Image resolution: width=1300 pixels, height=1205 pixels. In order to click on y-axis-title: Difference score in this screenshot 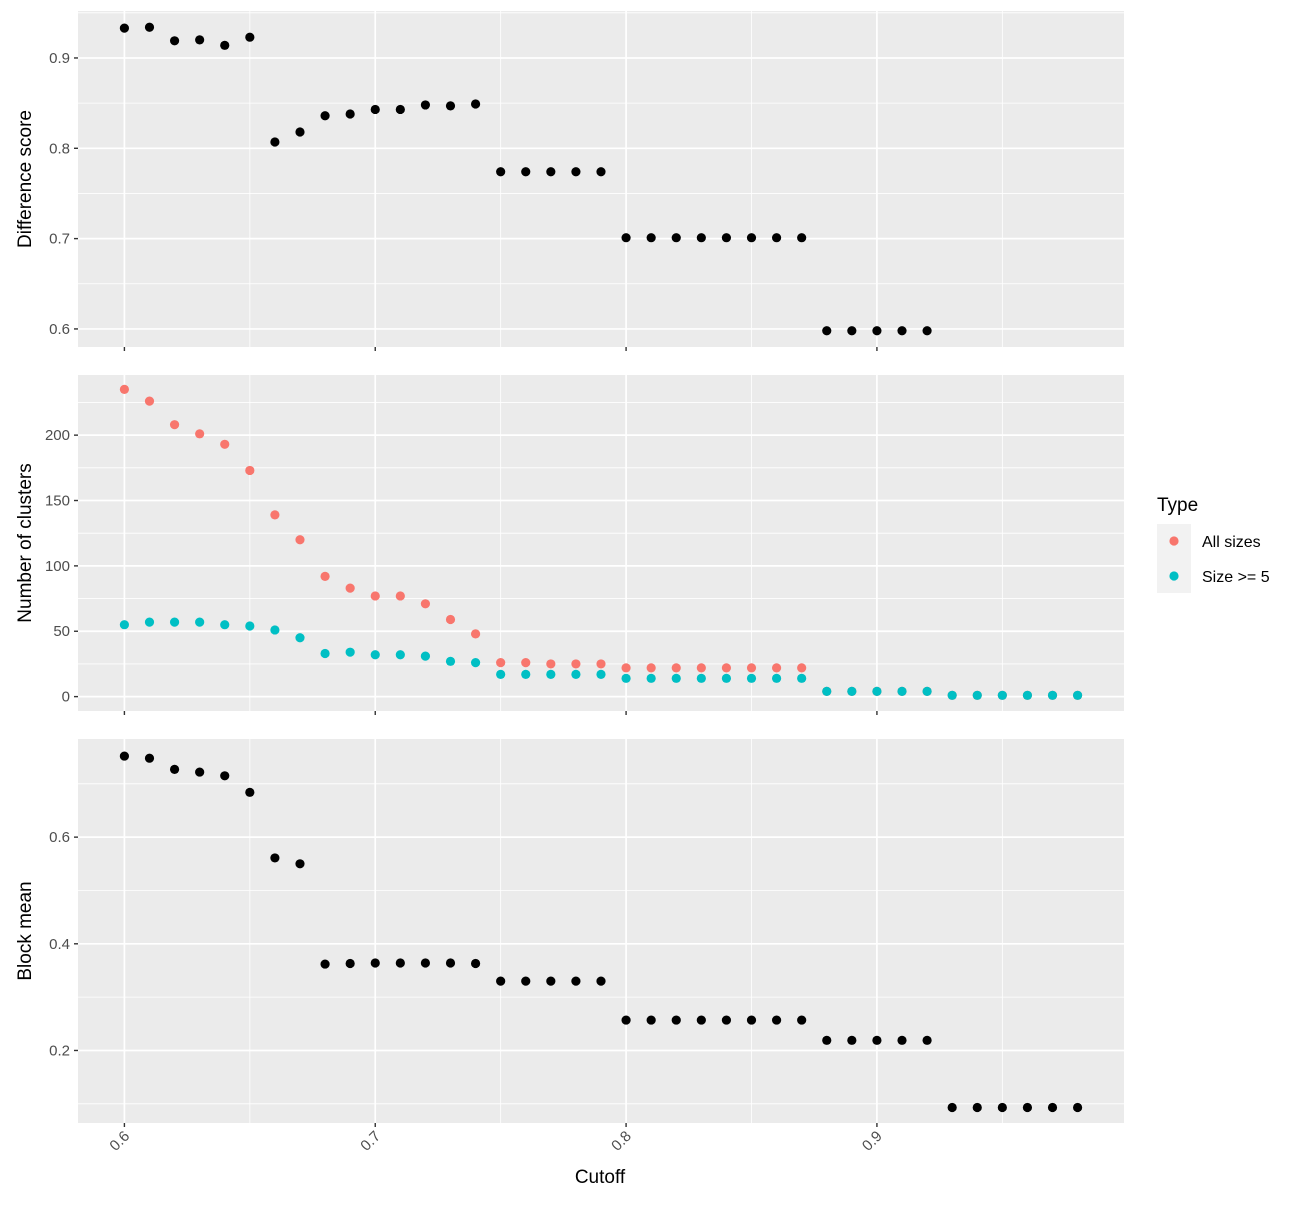, I will do `click(25, 179)`.